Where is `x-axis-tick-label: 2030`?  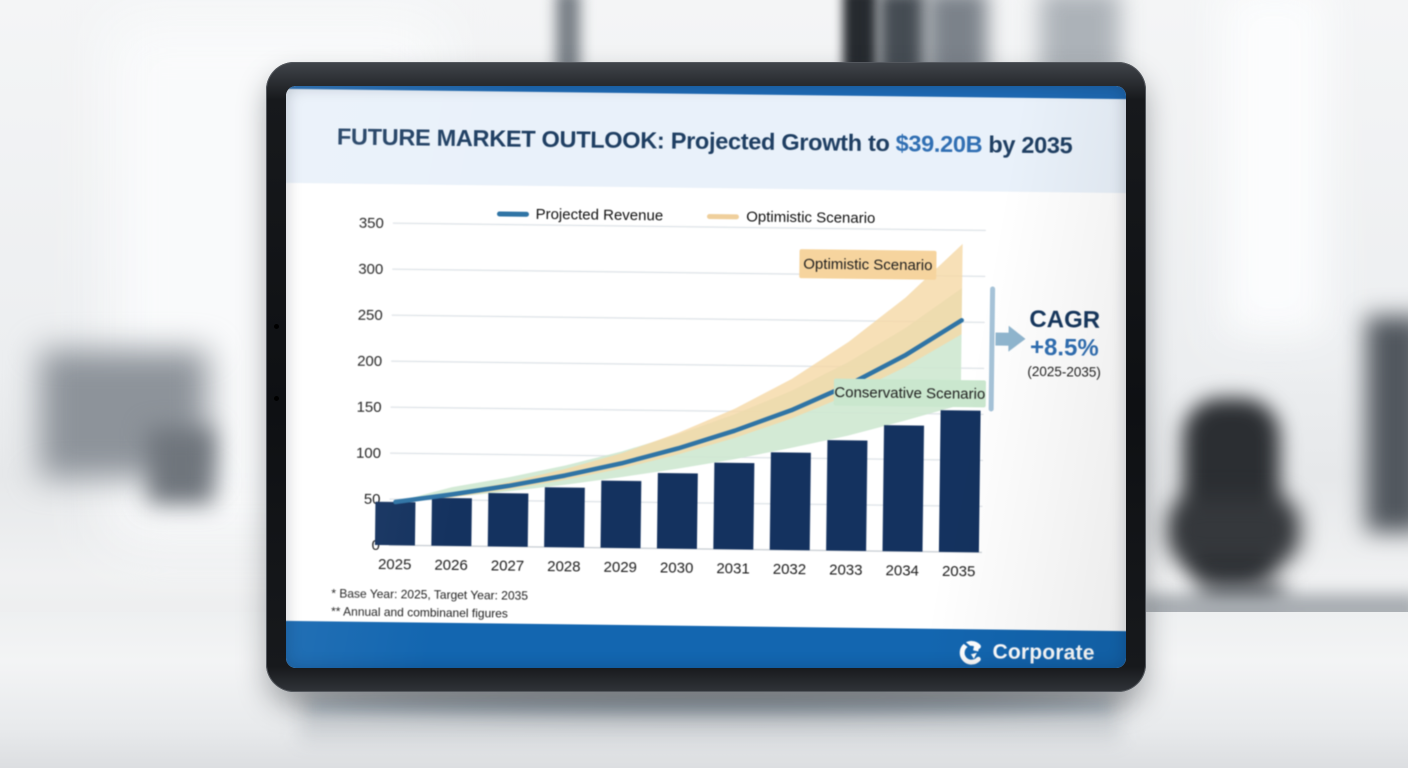 x-axis-tick-label: 2030 is located at coordinates (677, 567).